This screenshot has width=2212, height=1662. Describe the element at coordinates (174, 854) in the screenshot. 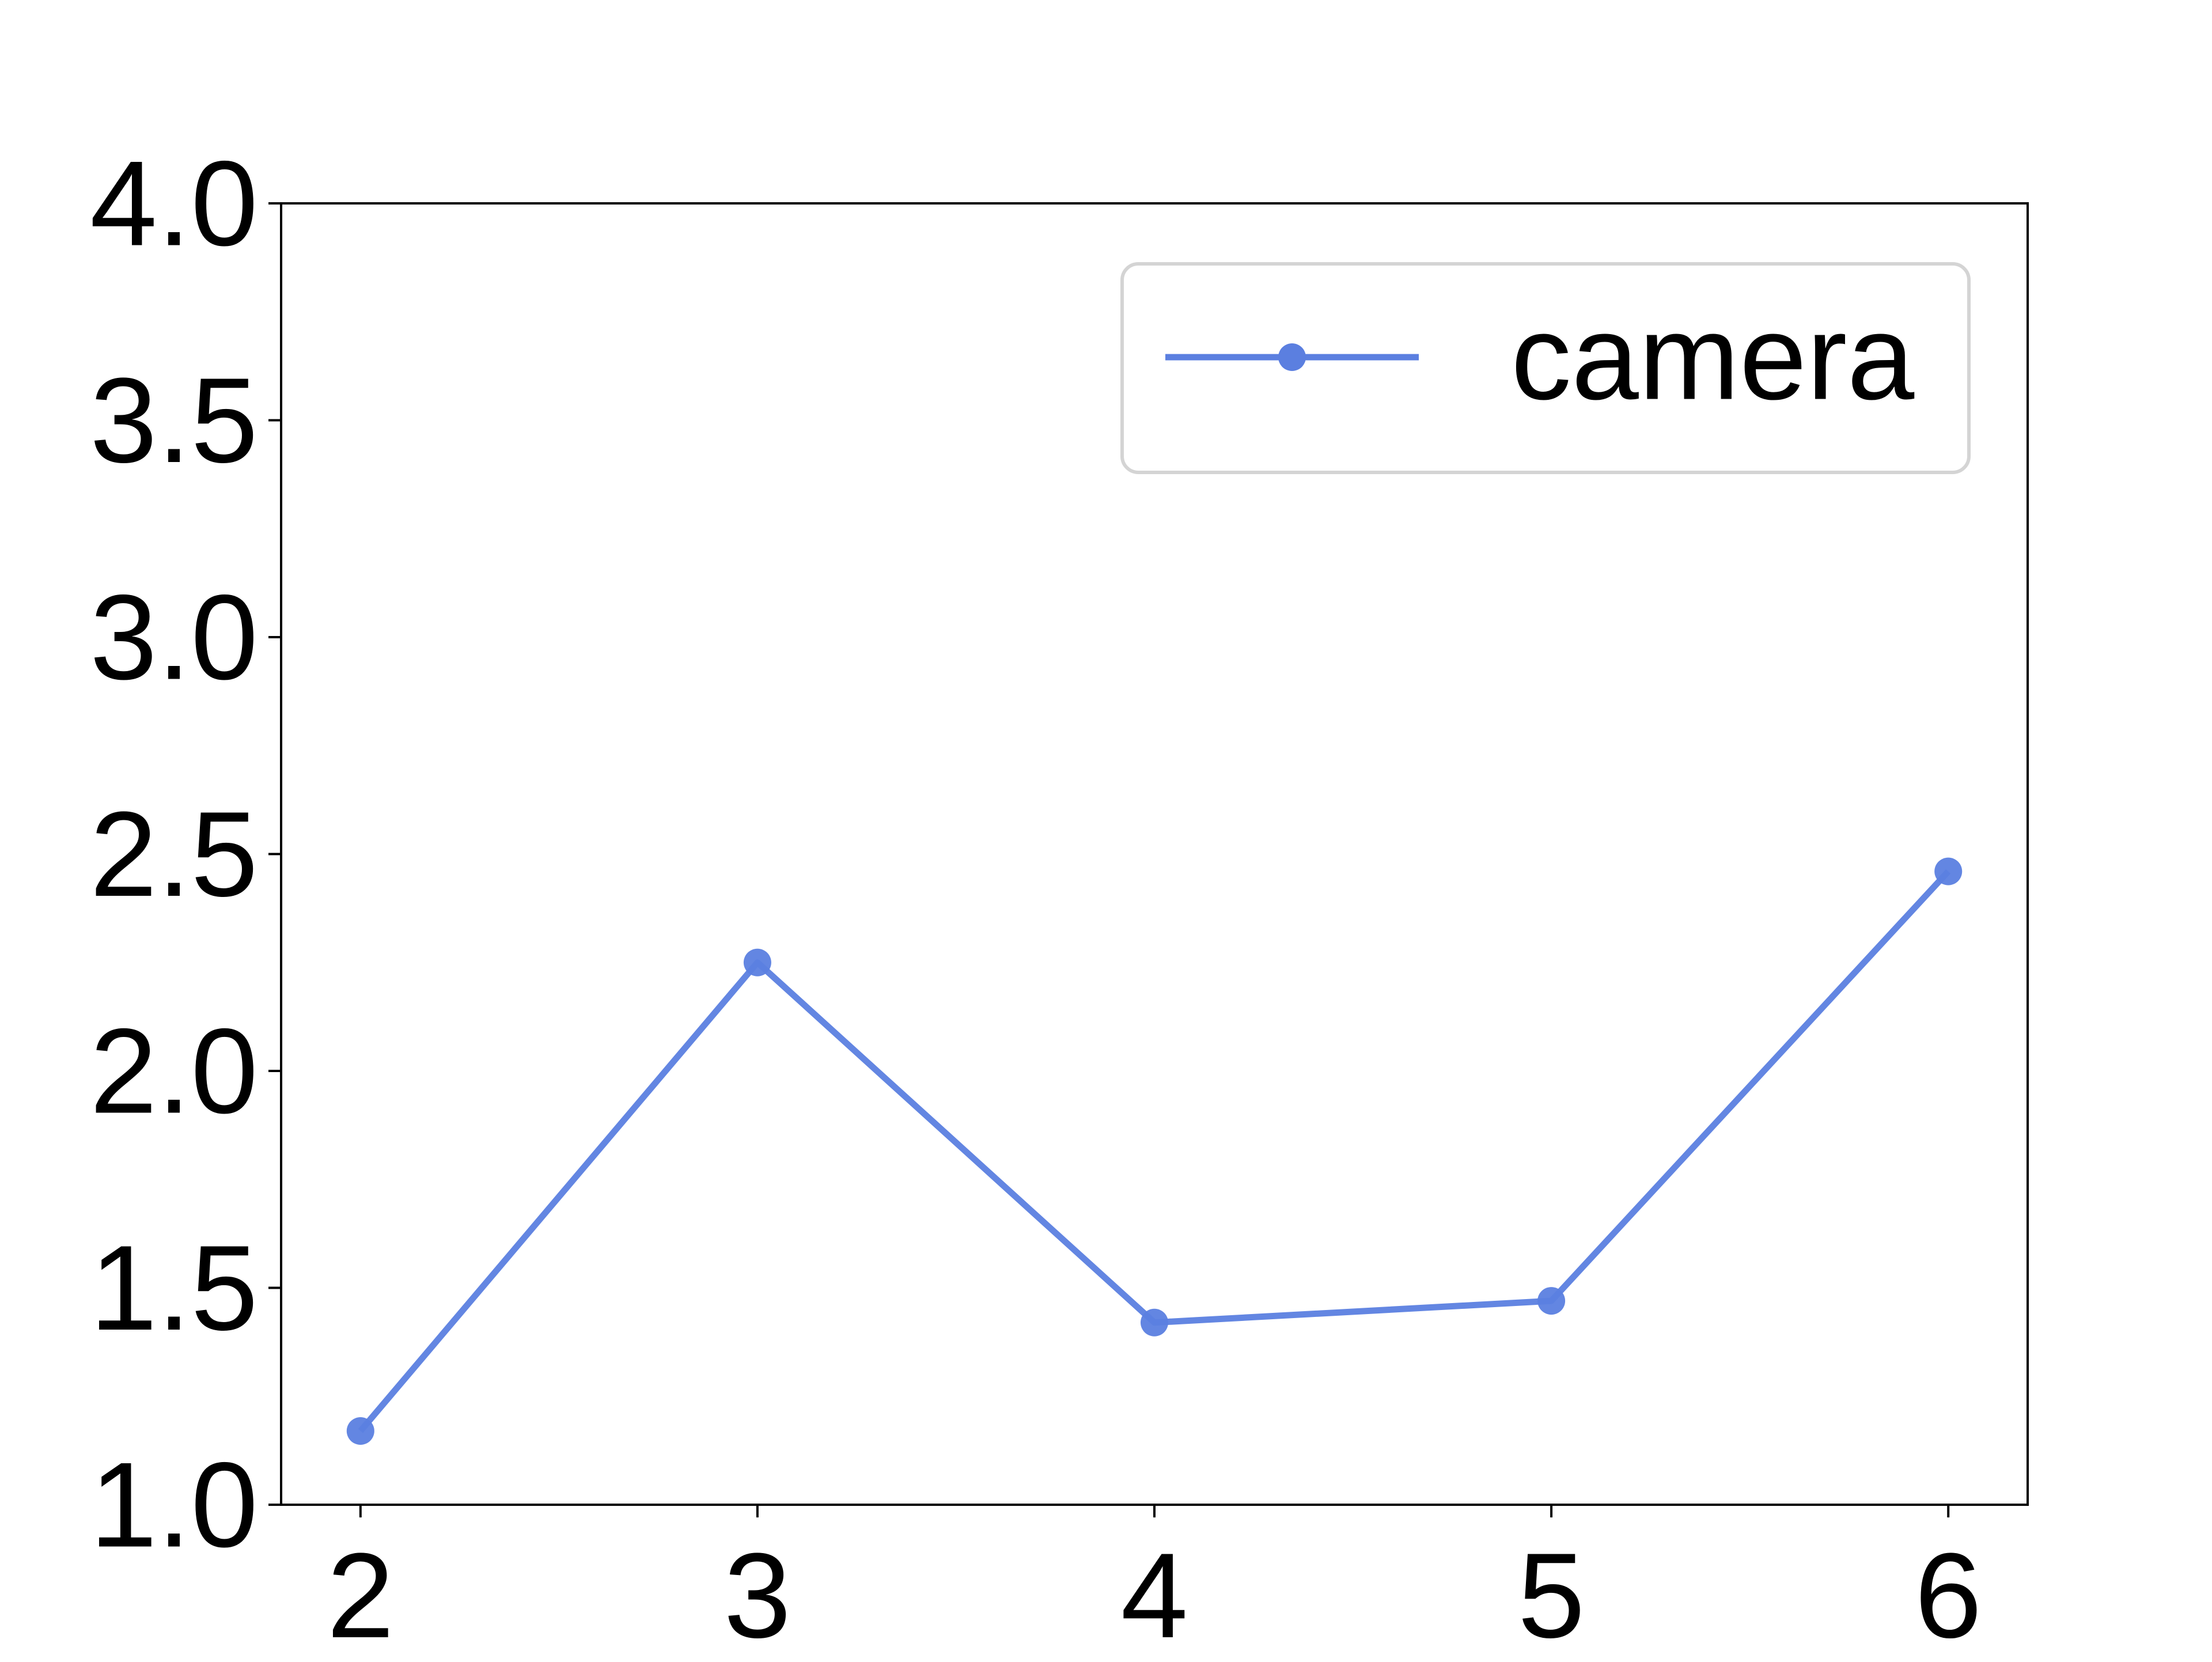

I see `y-tick-label: 2.5` at that location.